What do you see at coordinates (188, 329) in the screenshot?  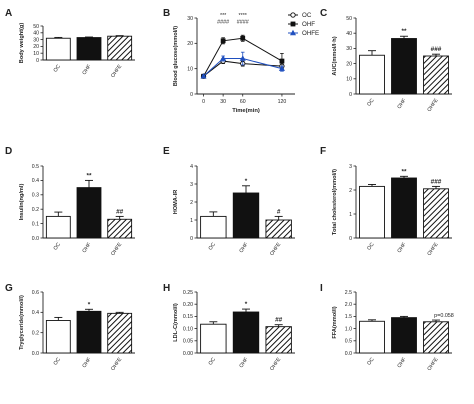 I see `y-tick-label: 0.10` at bounding box center [188, 329].